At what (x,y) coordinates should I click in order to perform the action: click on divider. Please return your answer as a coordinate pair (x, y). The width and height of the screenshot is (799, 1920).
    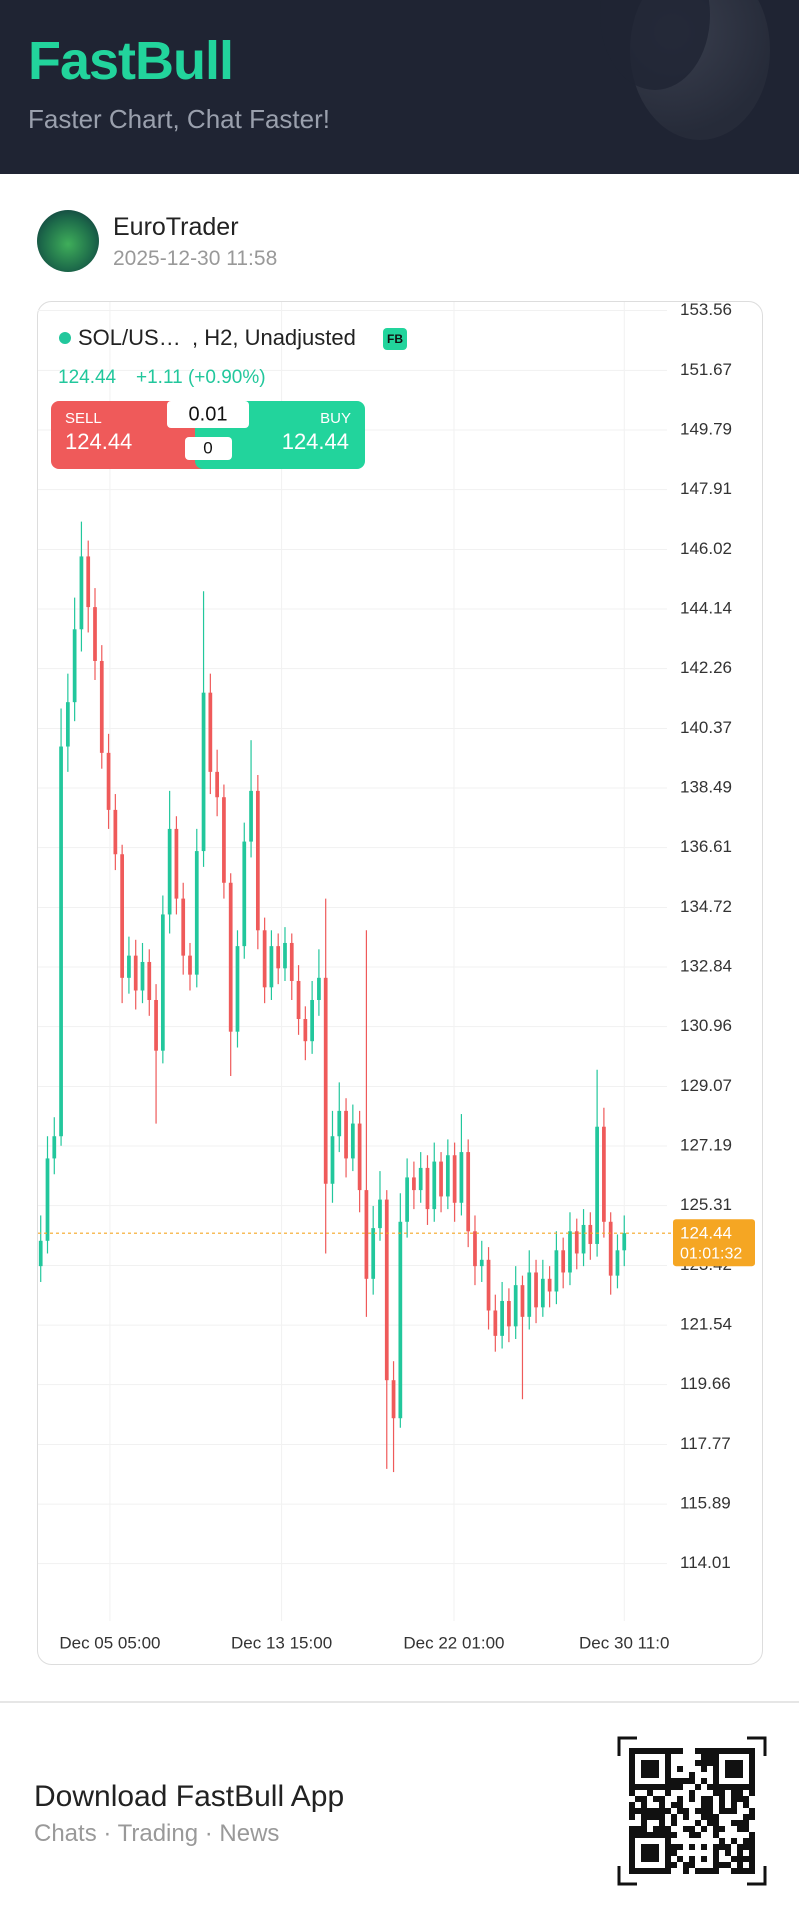
    Looking at the image, I should click on (399, 1702).